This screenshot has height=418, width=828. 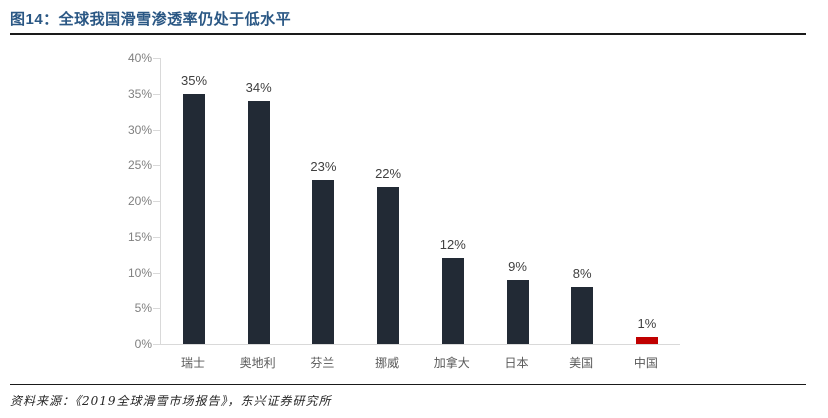 I want to click on bar-加拿大, so click(x=452, y=301).